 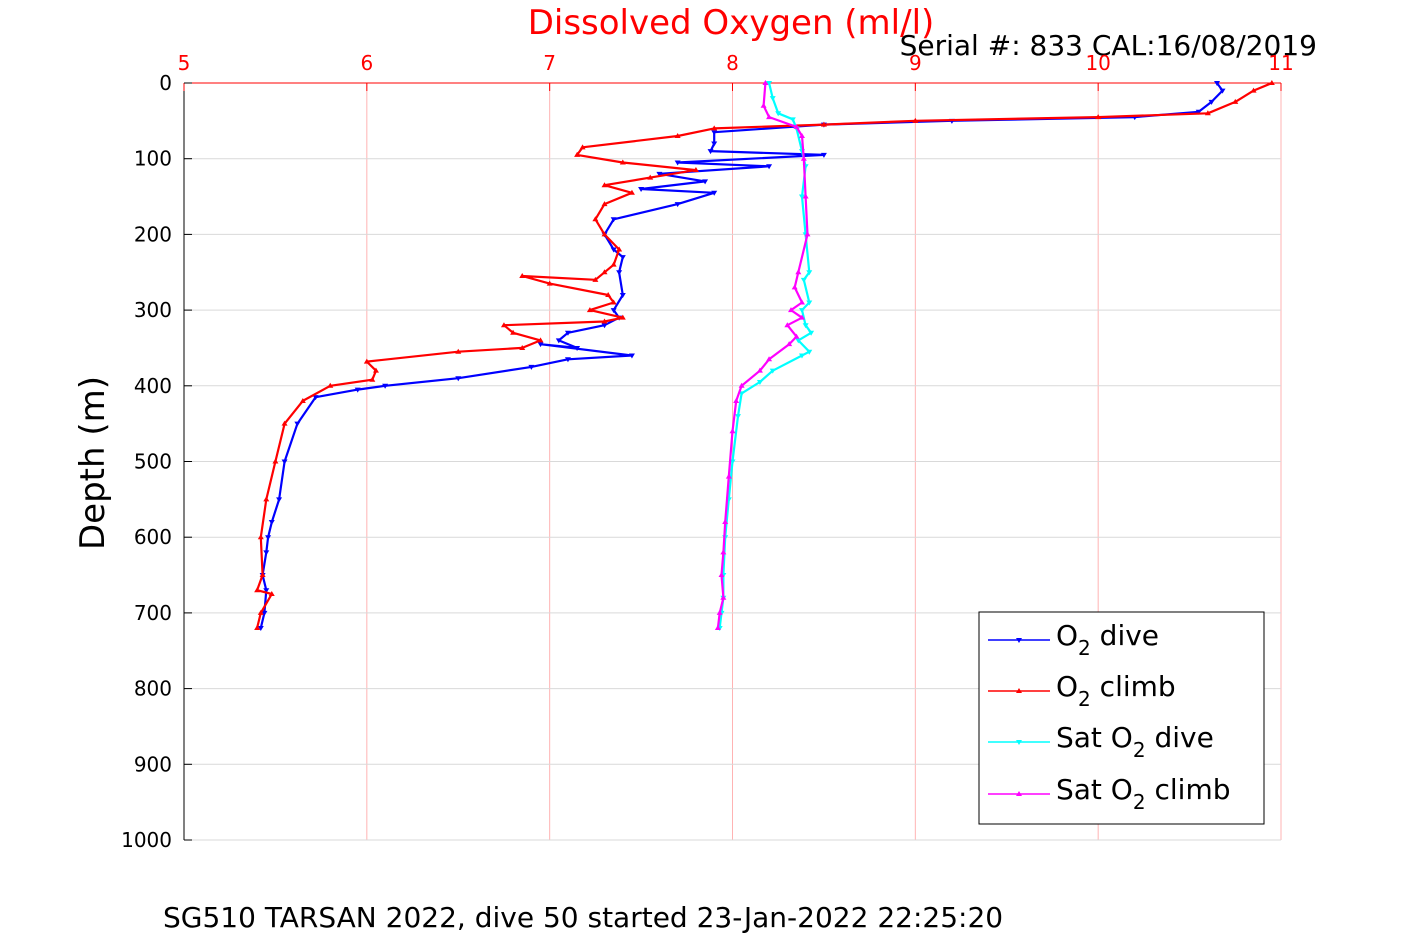 I want to click on legend-label-sat-o2-climb: Sat O2 climb, so click(x=1143, y=793).